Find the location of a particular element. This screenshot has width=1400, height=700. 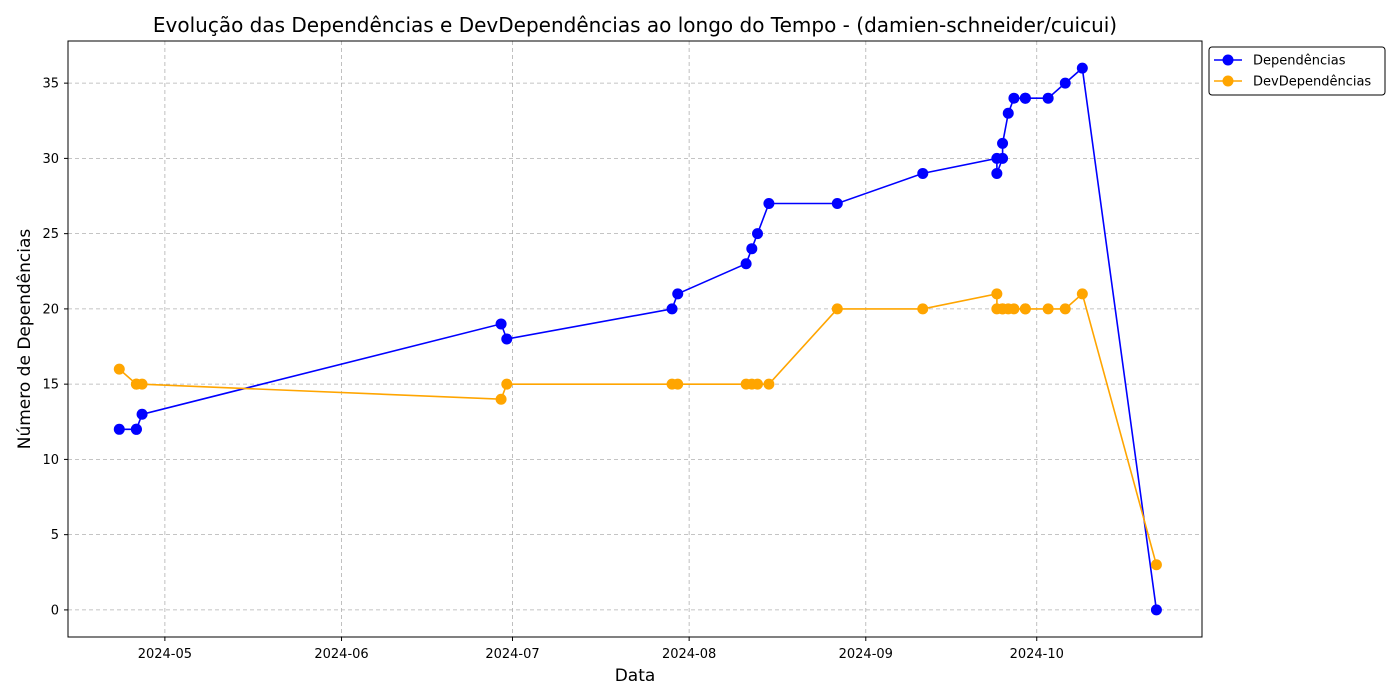

x-tick-label: 2024-06 is located at coordinates (341, 654).